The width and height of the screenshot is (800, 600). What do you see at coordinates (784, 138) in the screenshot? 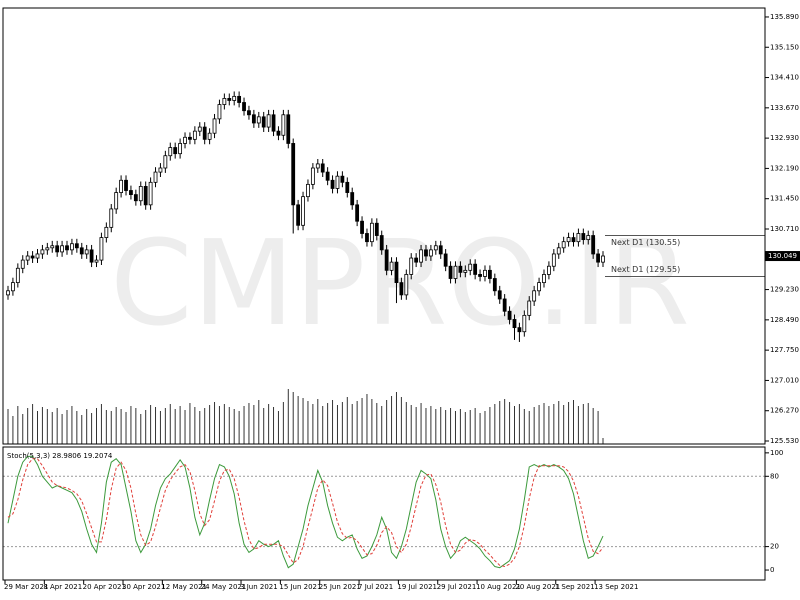
I see `y-tick-label: 132.930` at bounding box center [784, 138].